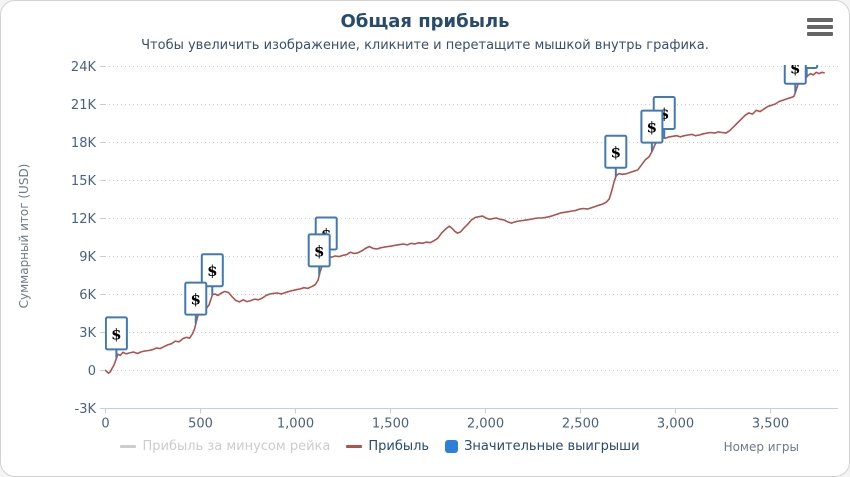 Image resolution: width=850 pixels, height=477 pixels. I want to click on chart-title: Общая прибыль, so click(425, 21).